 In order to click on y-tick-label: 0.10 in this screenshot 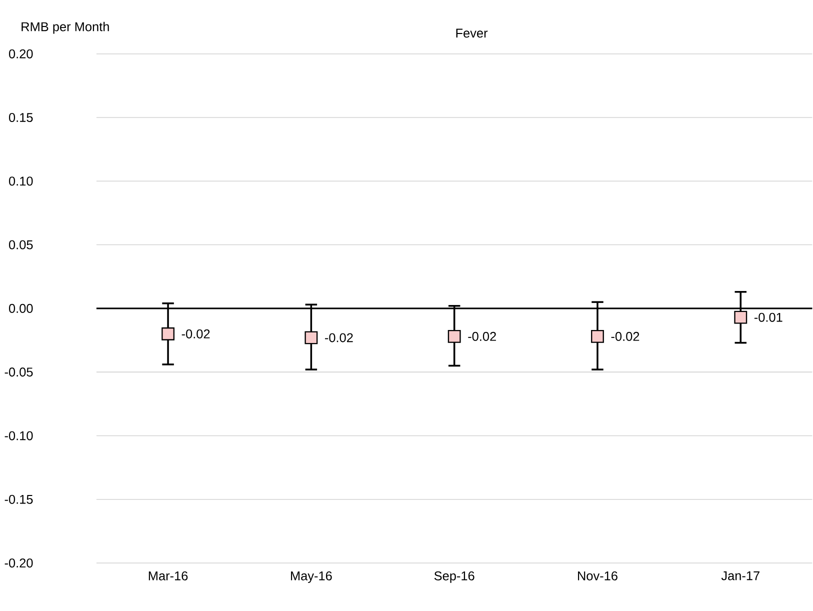, I will do `click(20, 181)`.